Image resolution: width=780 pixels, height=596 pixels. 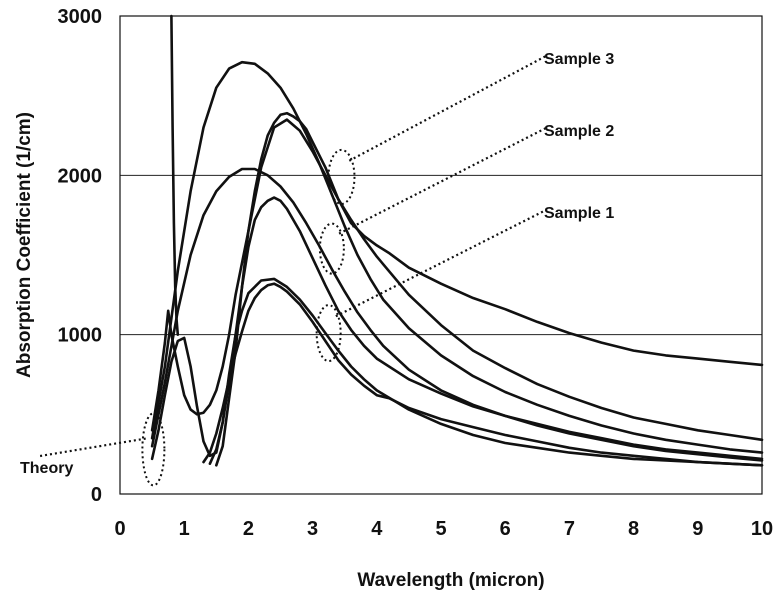 I want to click on y-tick-label: 3000, so click(x=80, y=17).